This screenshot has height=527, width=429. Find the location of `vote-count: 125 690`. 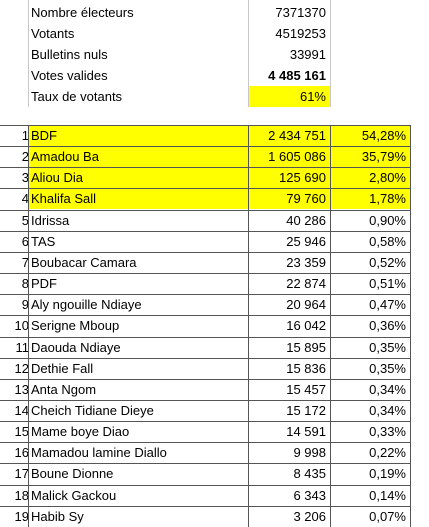

vote-count: 125 690 is located at coordinates (289, 178).